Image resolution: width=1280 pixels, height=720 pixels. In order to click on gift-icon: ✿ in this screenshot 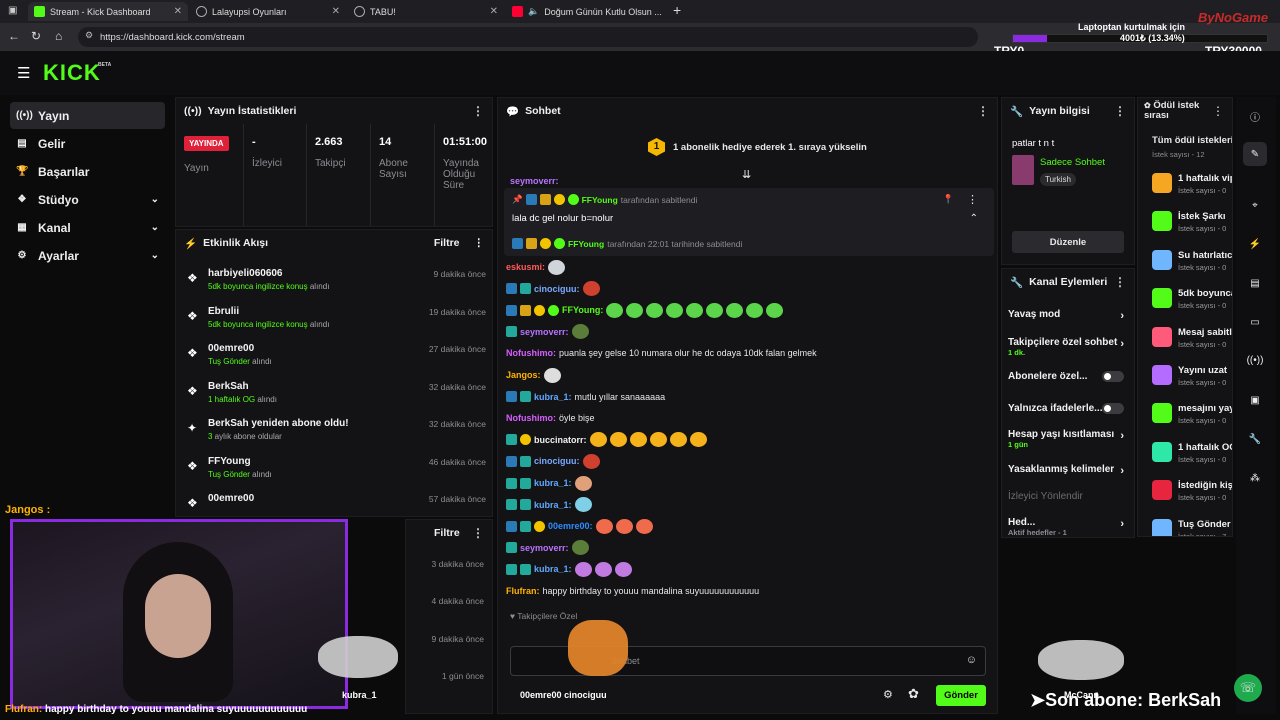, I will do `click(913, 693)`.